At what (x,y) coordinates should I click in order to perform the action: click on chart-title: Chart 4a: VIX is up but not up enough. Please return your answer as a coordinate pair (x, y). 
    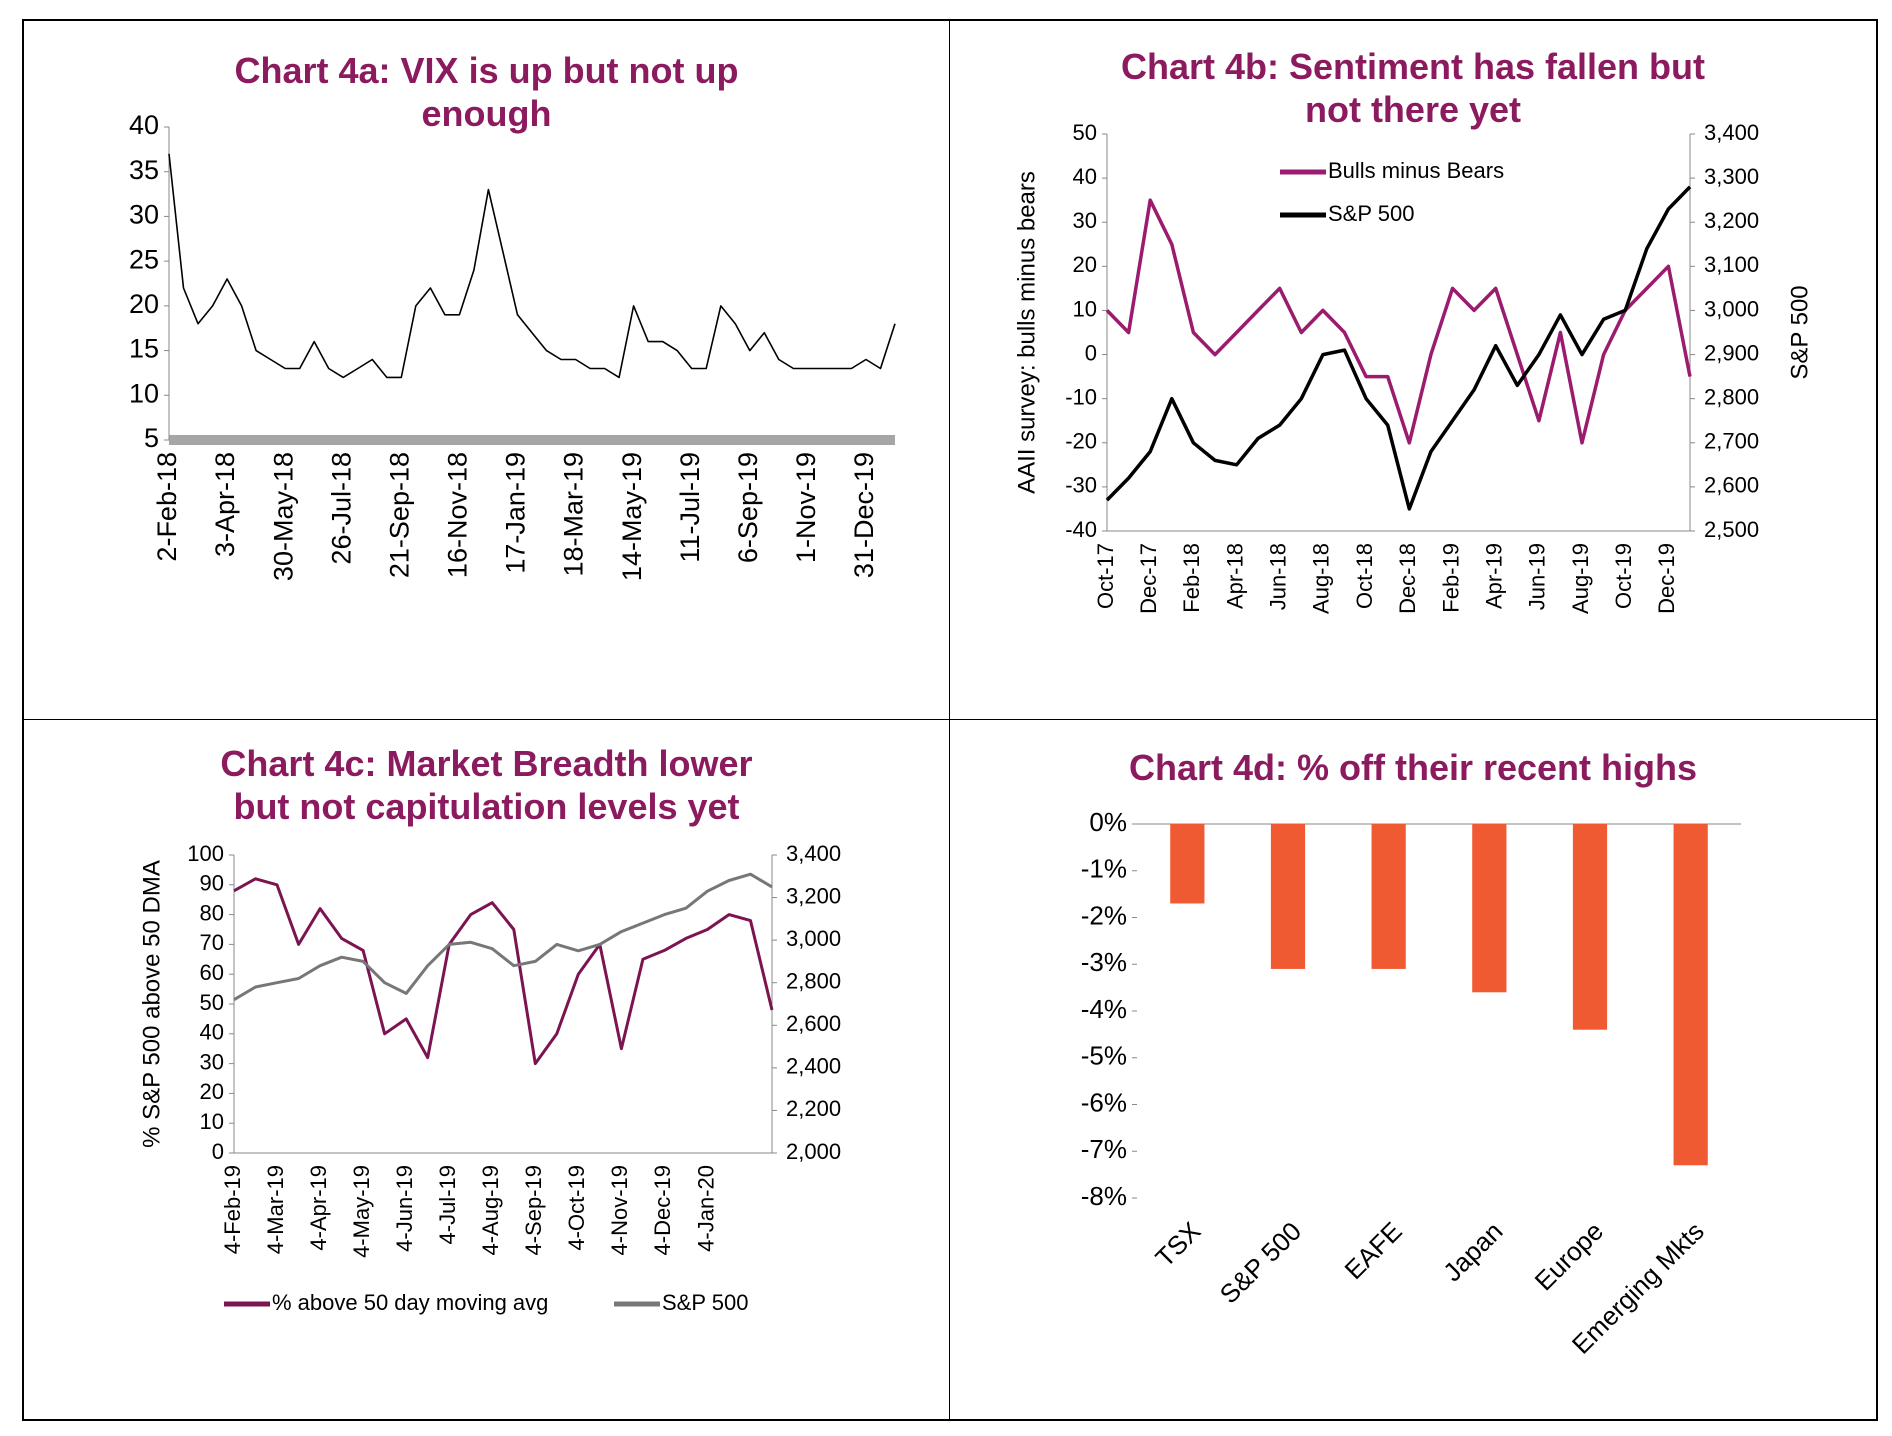
    Looking at the image, I should click on (486, 92).